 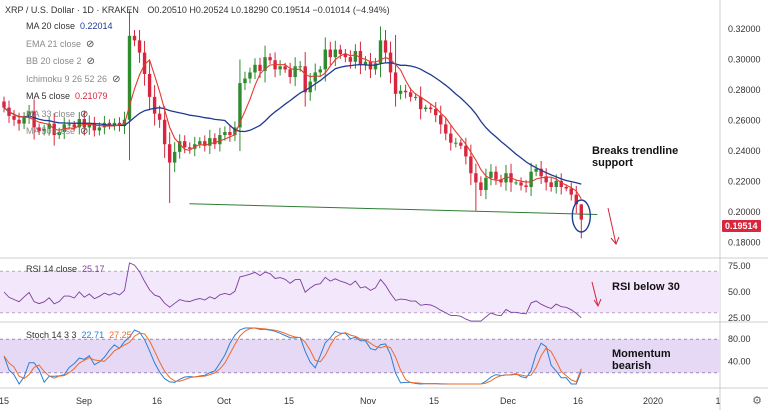 What do you see at coordinates (393, 209) in the screenshot?
I see `support-trendline` at bounding box center [393, 209].